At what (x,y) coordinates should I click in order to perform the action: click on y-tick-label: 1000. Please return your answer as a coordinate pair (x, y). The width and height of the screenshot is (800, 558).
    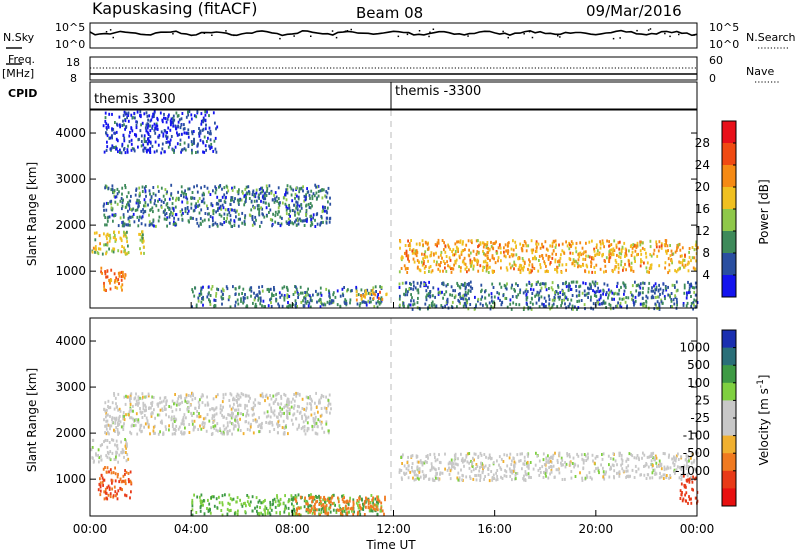
    Looking at the image, I should click on (70, 271).